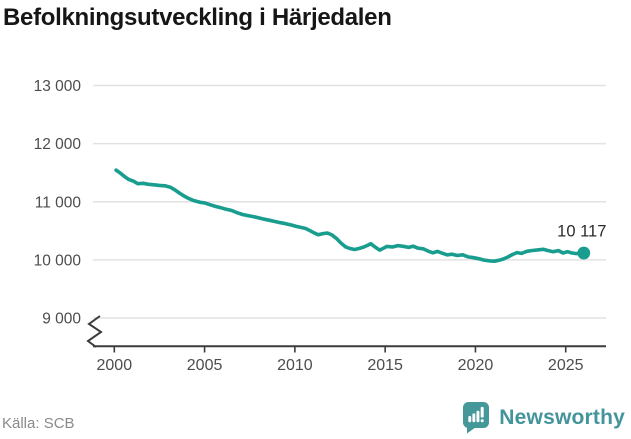 This screenshot has width=631, height=439. What do you see at coordinates (58, 86) in the screenshot?
I see `y-tick-label: 13 000` at bounding box center [58, 86].